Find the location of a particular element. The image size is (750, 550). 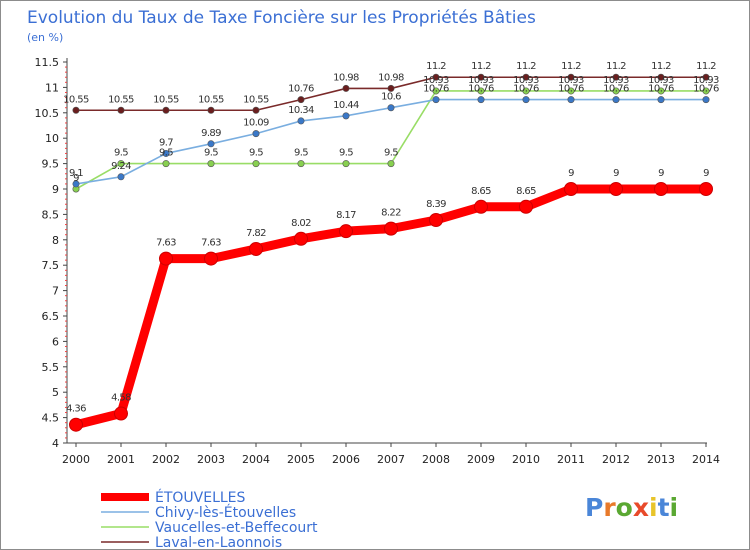

data-label-0: 8.22 is located at coordinates (391, 213).